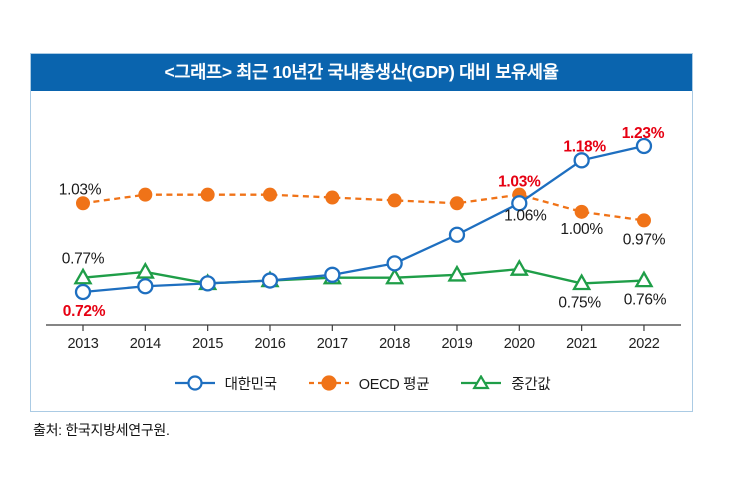 This screenshot has height=499, width=750. I want to click on legend-marker-circle-open, so click(194, 383).